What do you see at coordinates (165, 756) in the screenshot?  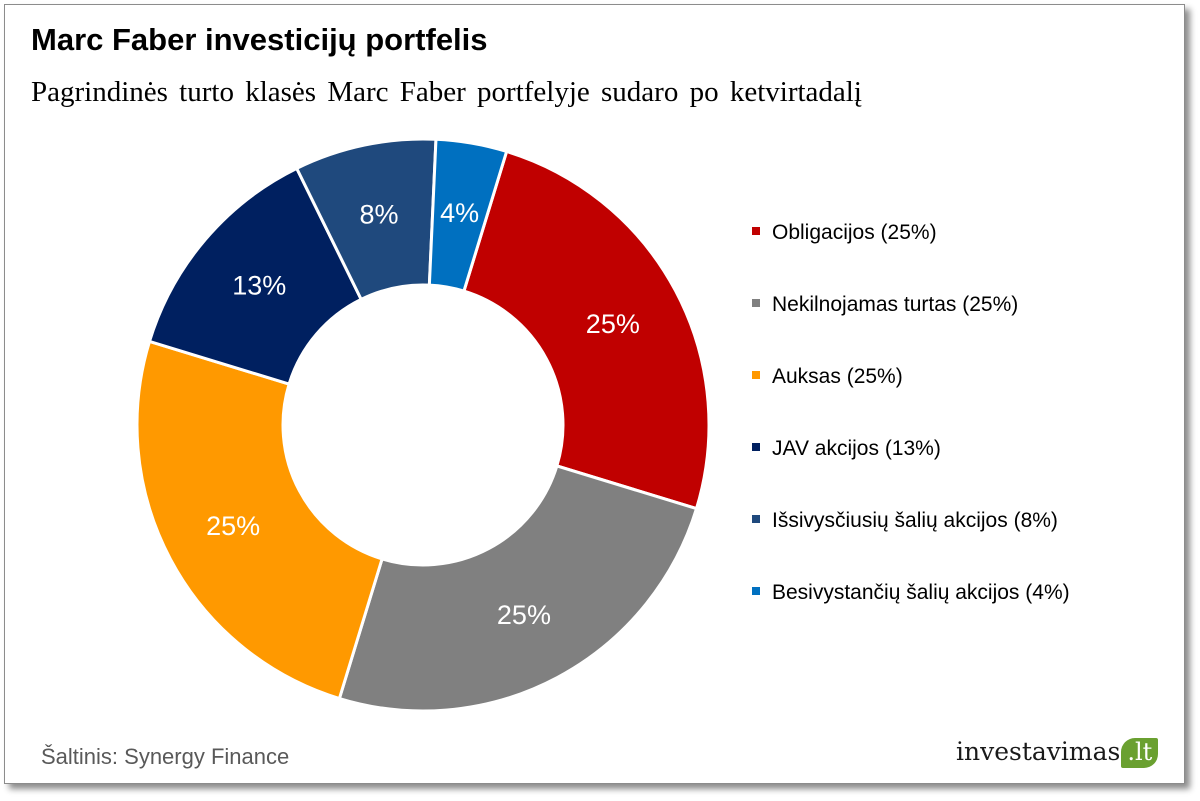 I see `source-note: Šaltinis: Synergy Finance` at bounding box center [165, 756].